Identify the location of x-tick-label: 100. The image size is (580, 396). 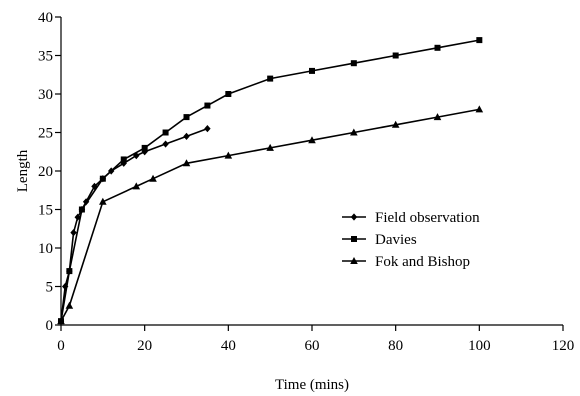
(479, 346).